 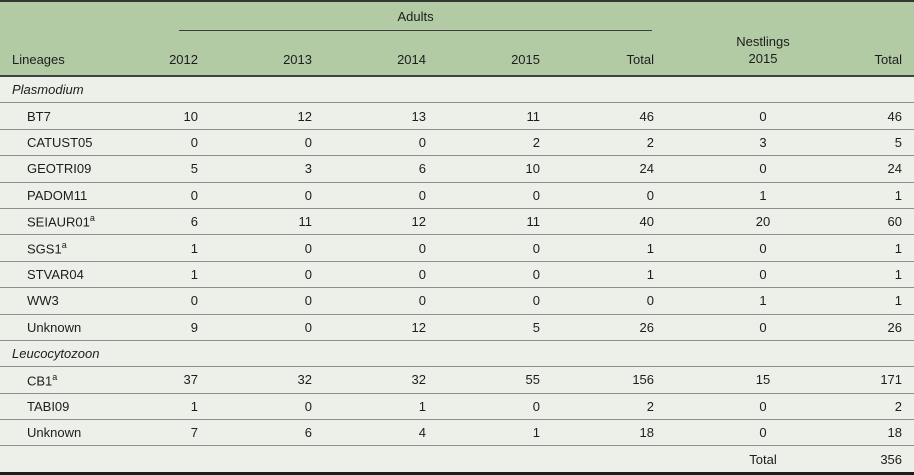 I want to click on year-column-header-2012: 2012, so click(x=153, y=53).